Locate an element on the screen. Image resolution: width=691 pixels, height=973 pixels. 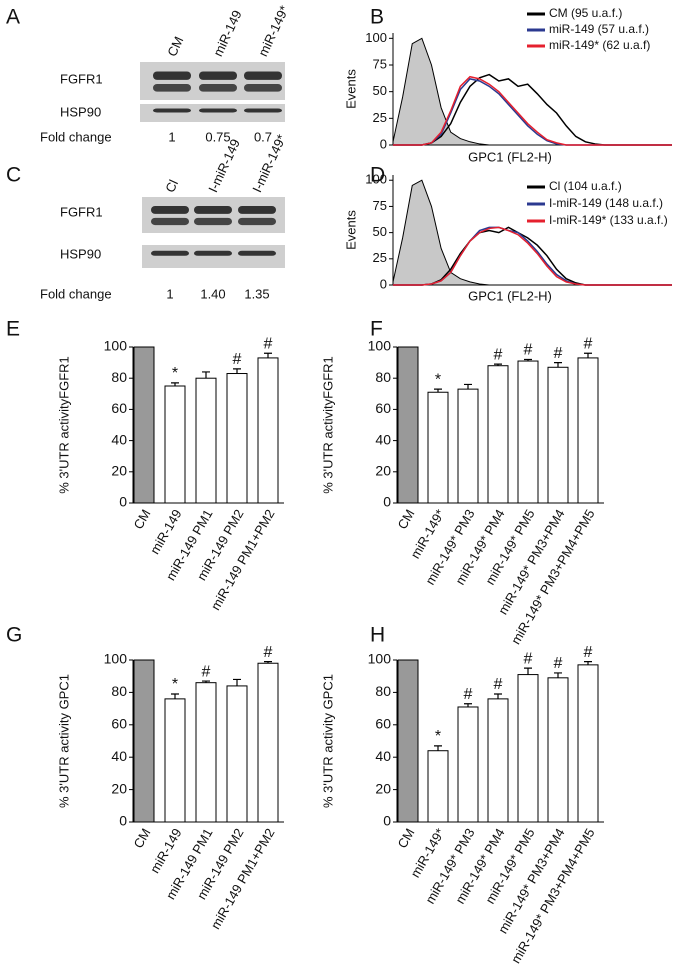
panel-letter: D is located at coordinates (377, 175).